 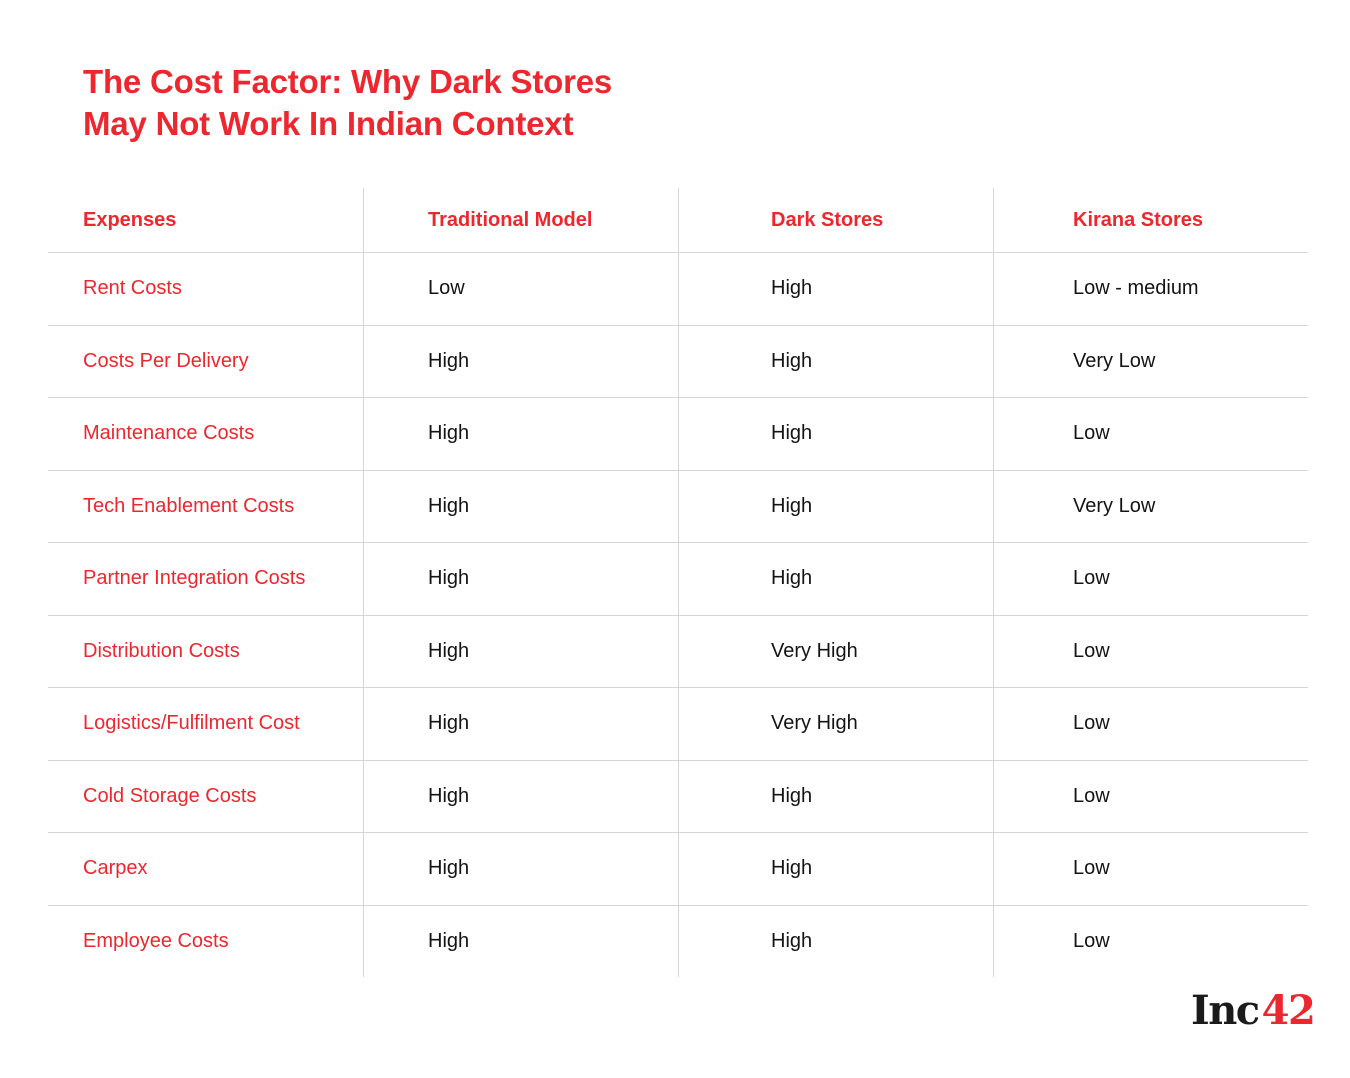 I want to click on value-rent-costs-kirana-stores: Low - medium, so click(x=1150, y=288).